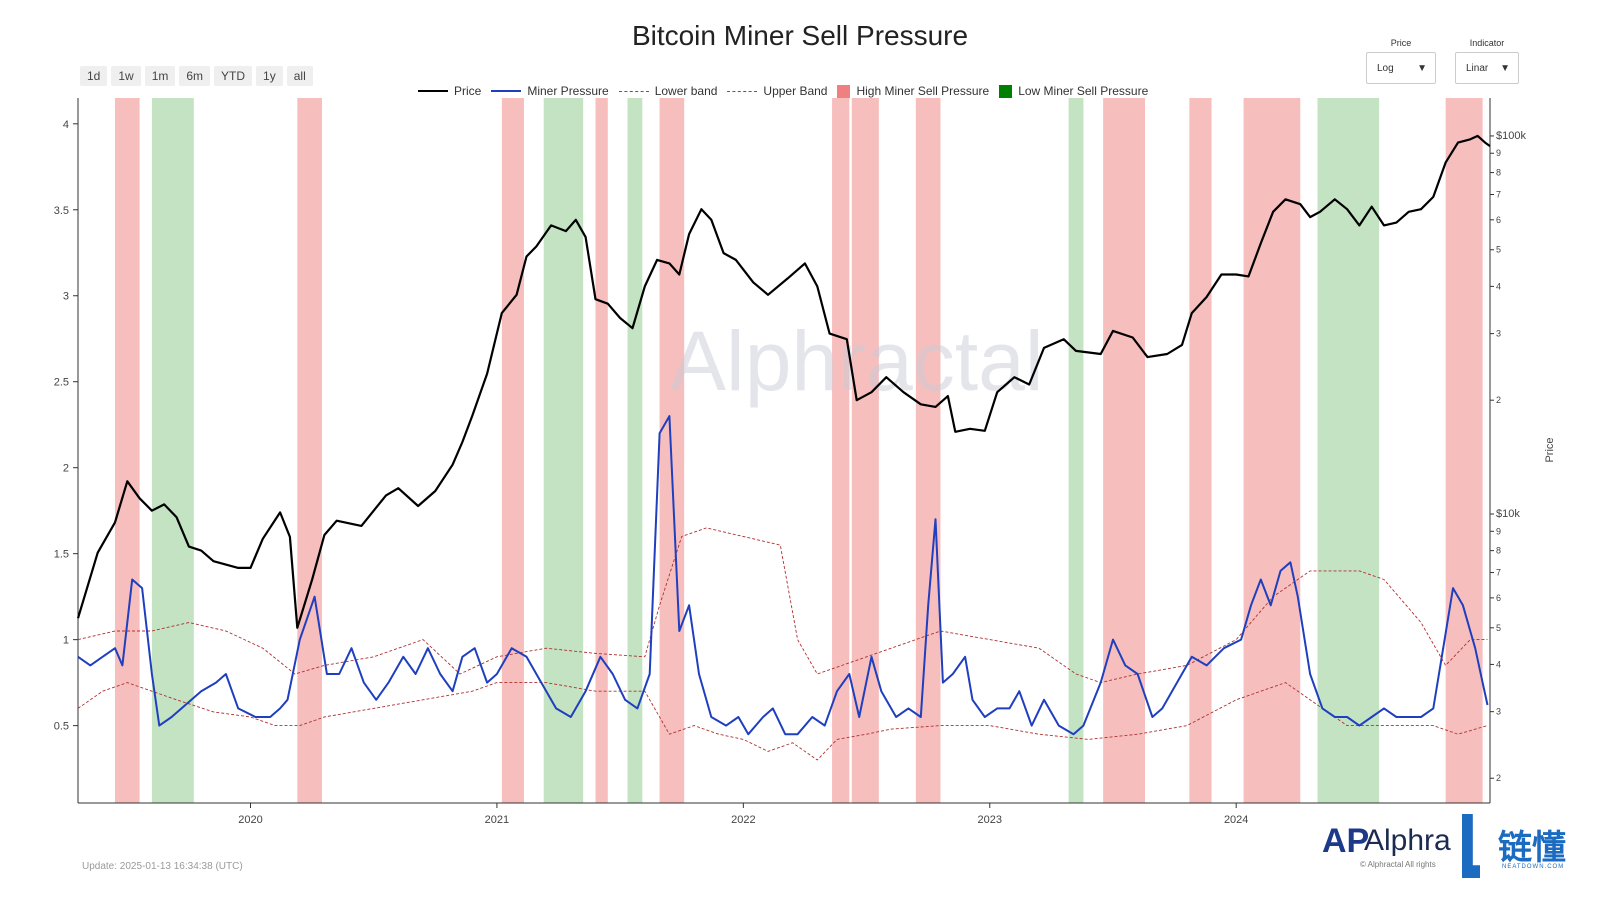 The width and height of the screenshot is (1600, 900). Describe the element at coordinates (162, 866) in the screenshot. I see `update-timestamp: Update: 2025-01-13 16:34:38 (UTC)` at that location.